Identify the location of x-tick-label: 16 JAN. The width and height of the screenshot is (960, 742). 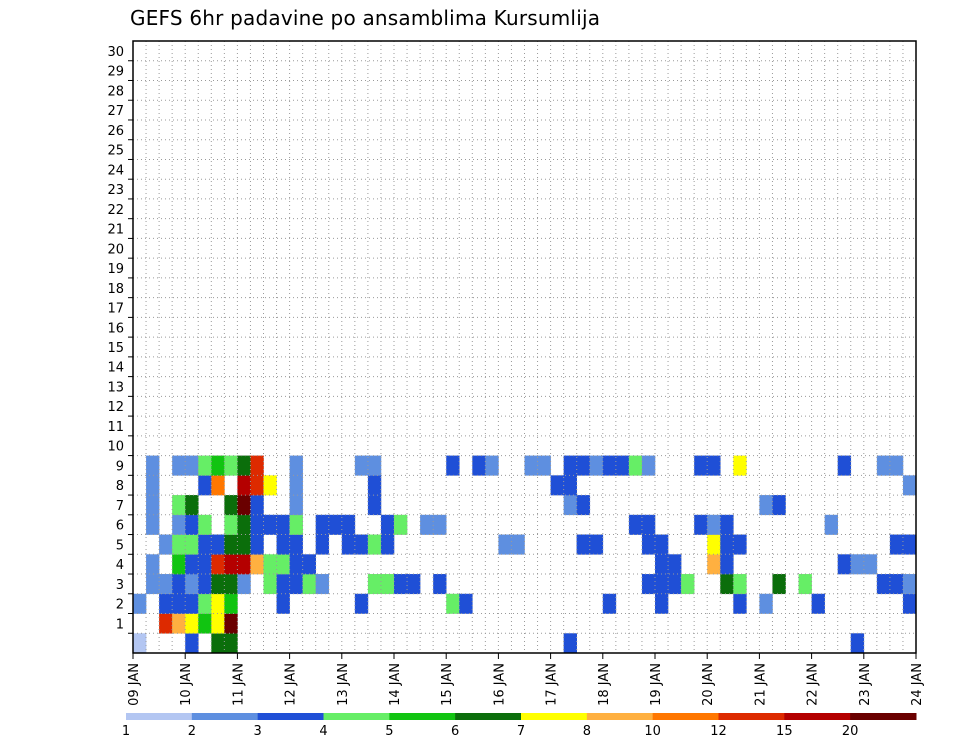
(499, 684).